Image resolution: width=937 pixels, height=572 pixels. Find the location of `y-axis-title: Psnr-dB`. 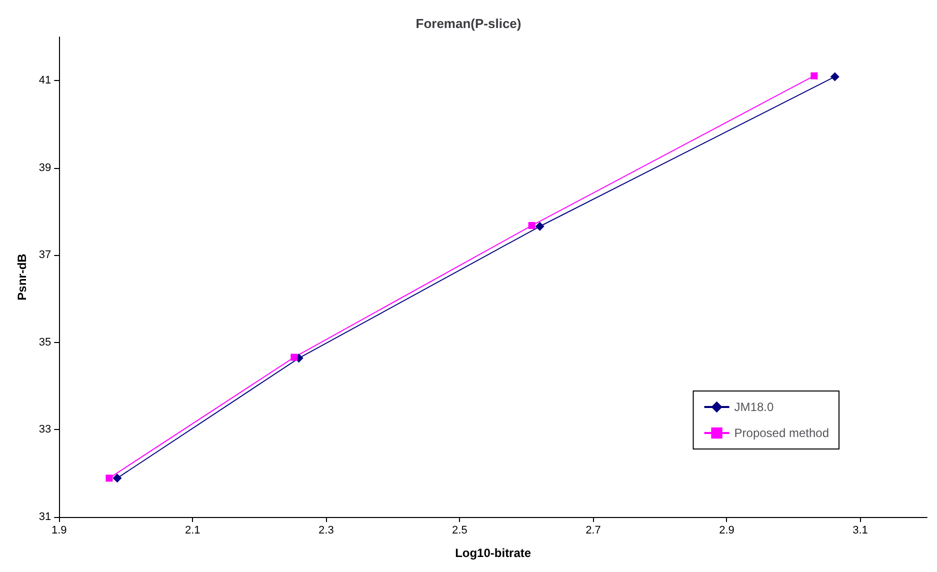

y-axis-title: Psnr-dB is located at coordinates (22, 276).